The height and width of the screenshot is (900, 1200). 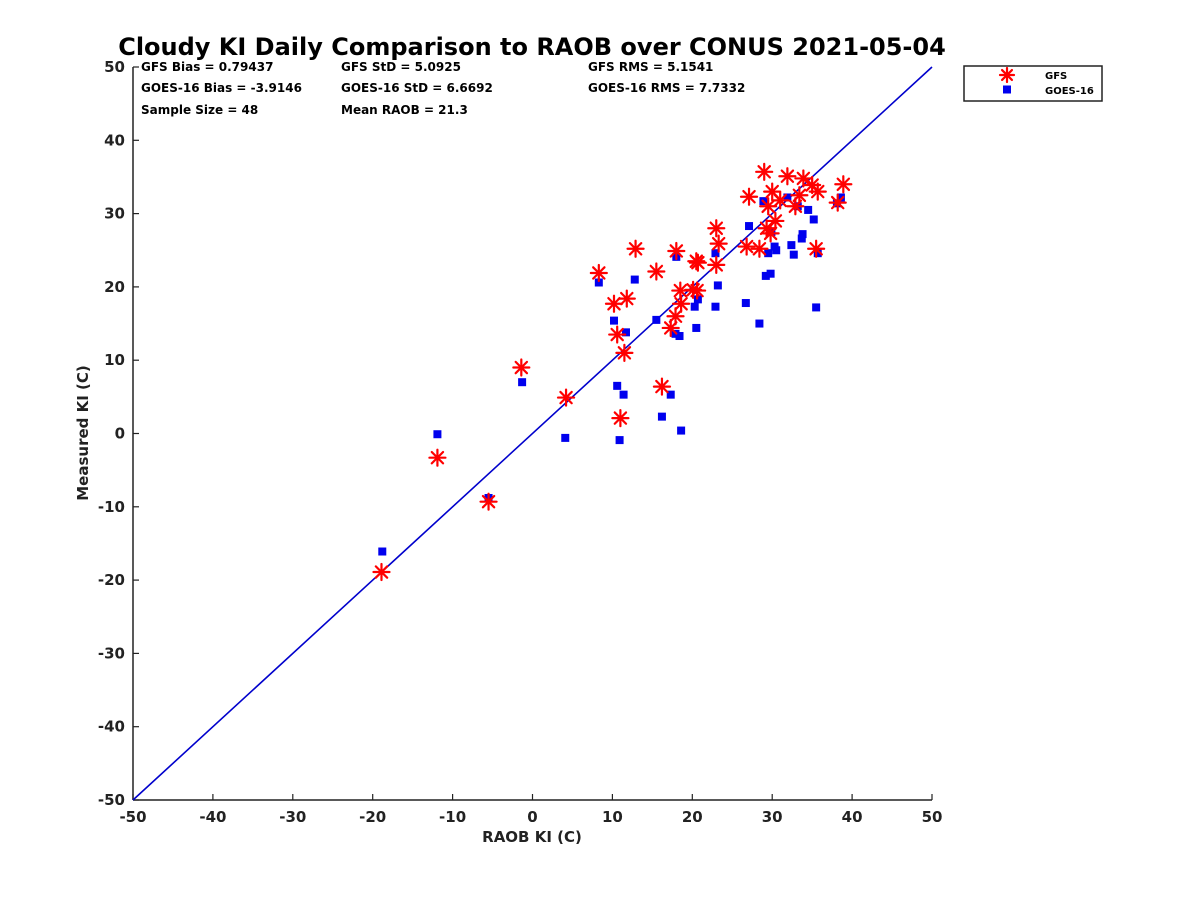 I want to click on gfs-bias-text: GFS Bias = 0.79437, so click(x=207, y=67).